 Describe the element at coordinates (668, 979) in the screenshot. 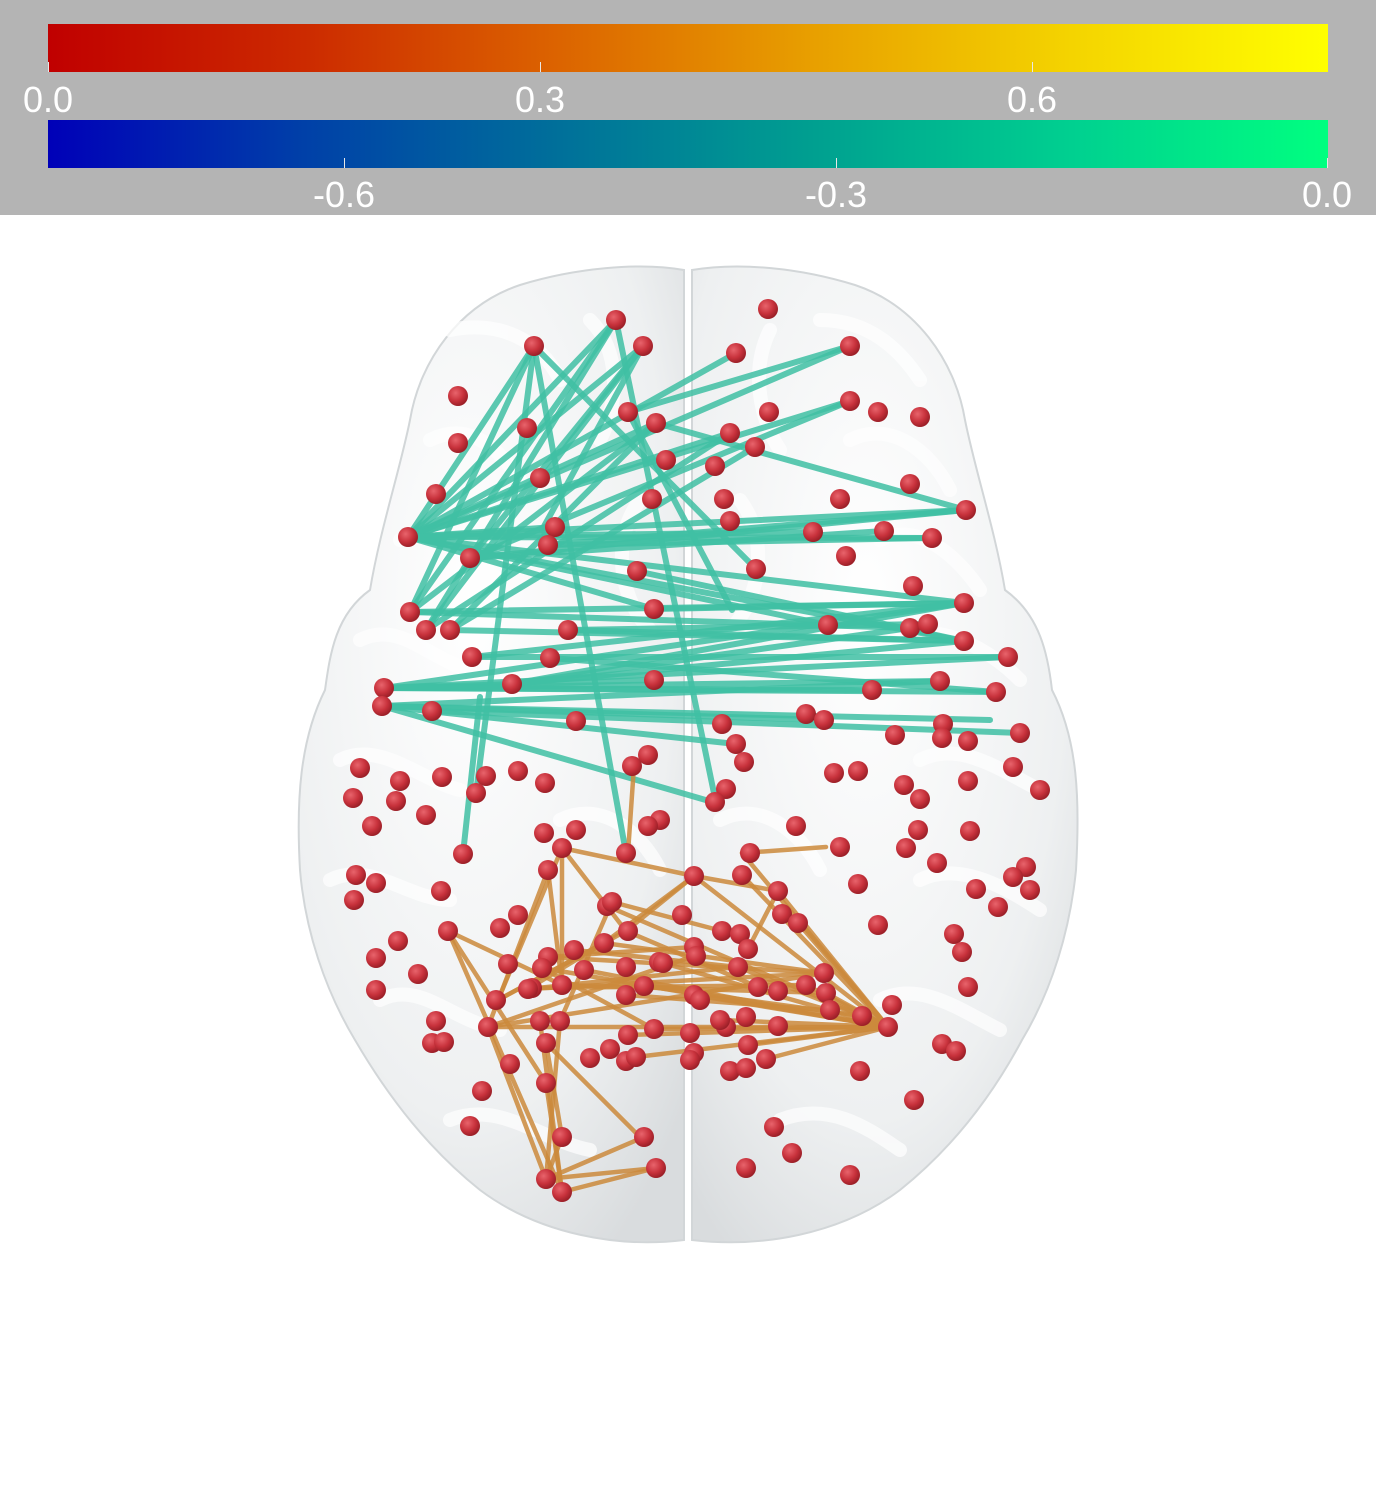

I see `positive-edges` at that location.